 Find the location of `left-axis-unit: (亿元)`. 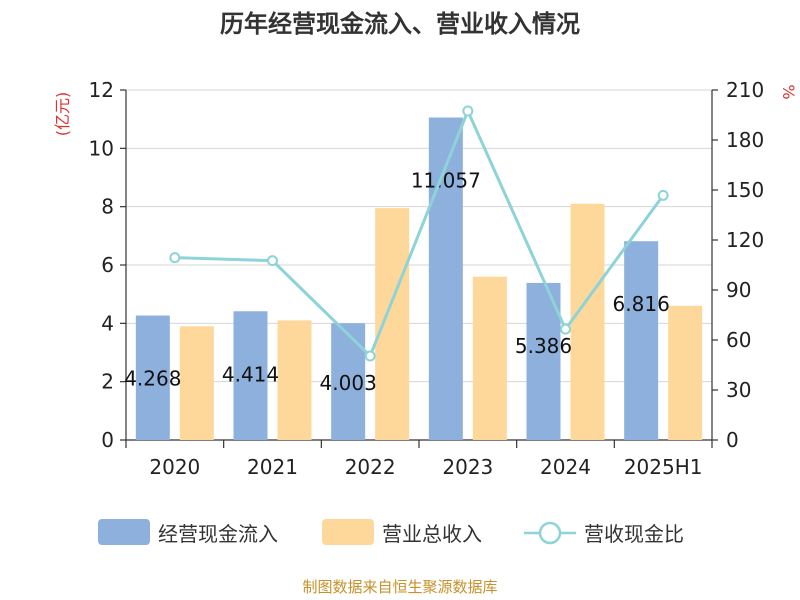

left-axis-unit: (亿元) is located at coordinates (62, 114).